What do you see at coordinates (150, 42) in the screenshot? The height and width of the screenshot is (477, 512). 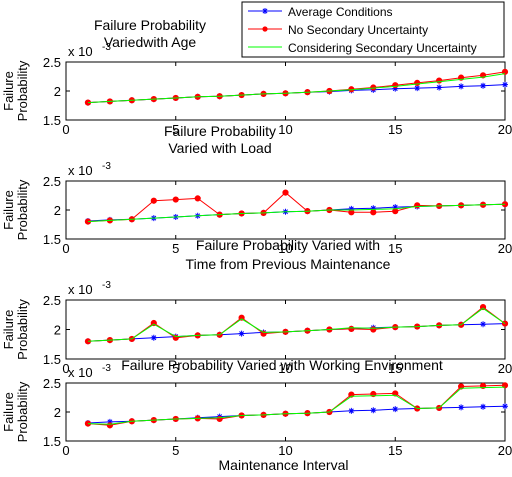 I see `chart-title-line: Variedwith Age` at bounding box center [150, 42].